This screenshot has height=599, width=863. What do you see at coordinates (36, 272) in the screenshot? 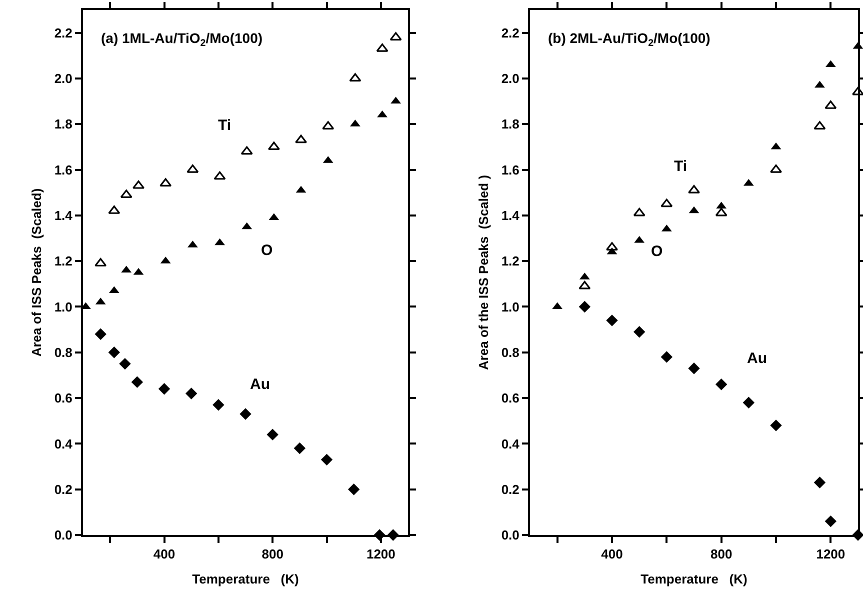
I see `y-axis-title: Area of ISS Peaks (Scaled)` at bounding box center [36, 272].